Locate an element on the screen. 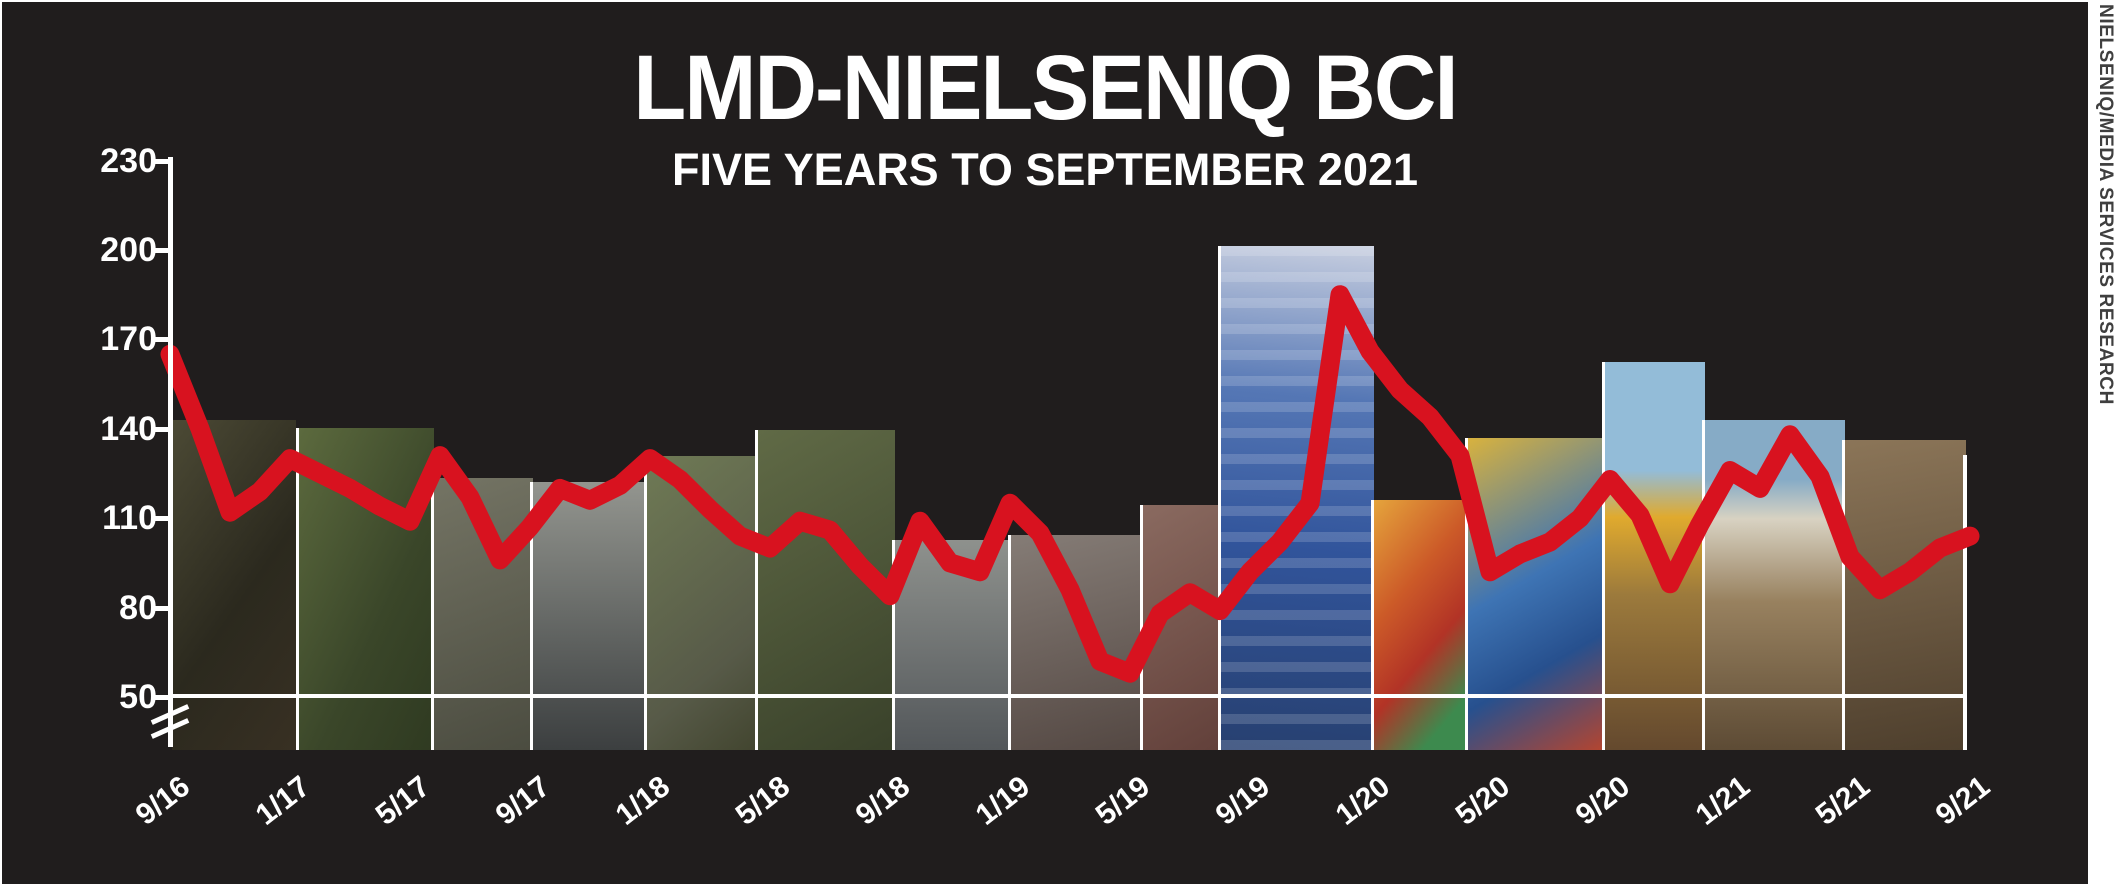 This screenshot has height=888, width=2128. x-tick-label: 5/17 is located at coordinates (403, 800).